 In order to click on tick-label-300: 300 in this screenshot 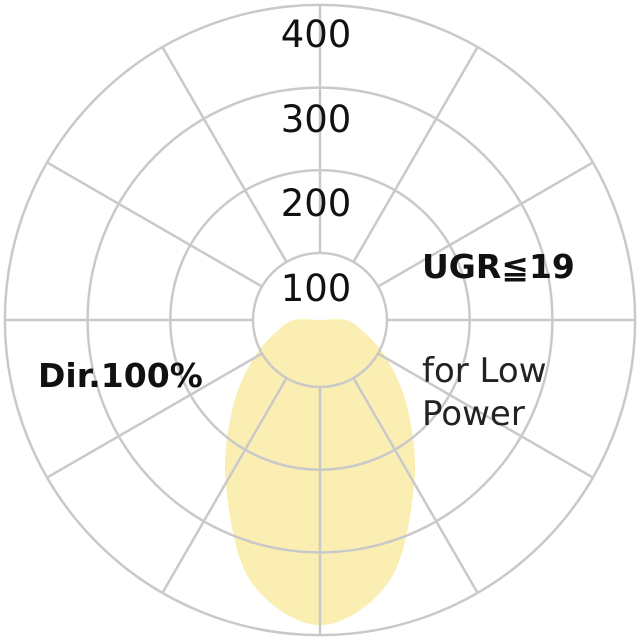, I will do `click(316, 119)`.